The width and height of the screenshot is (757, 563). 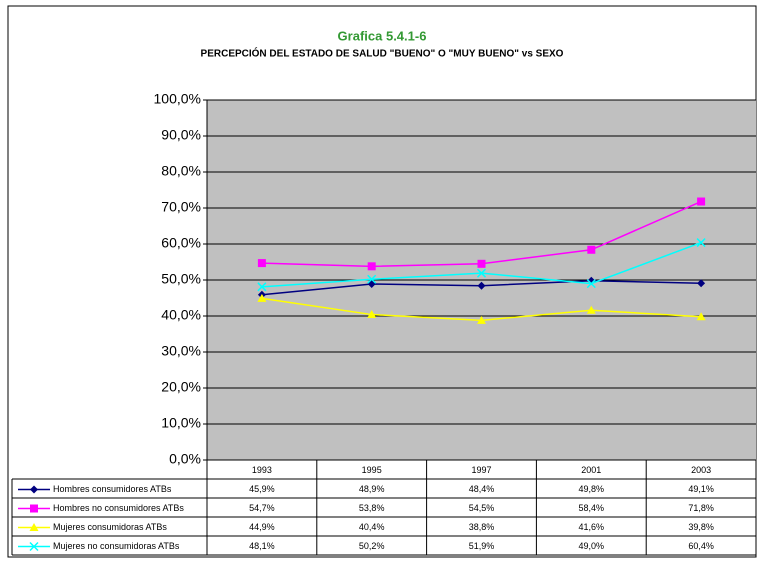 I want to click on legend-label: Mujeres no consumidoras ATBs, so click(x=116, y=546).